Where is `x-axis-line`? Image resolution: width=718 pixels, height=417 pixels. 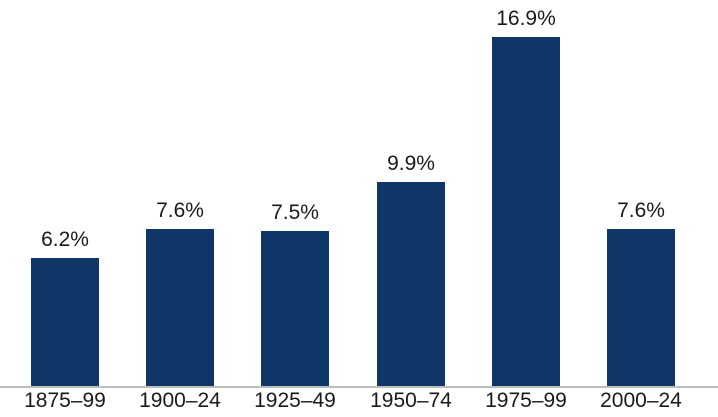 x-axis-line is located at coordinates (359, 387).